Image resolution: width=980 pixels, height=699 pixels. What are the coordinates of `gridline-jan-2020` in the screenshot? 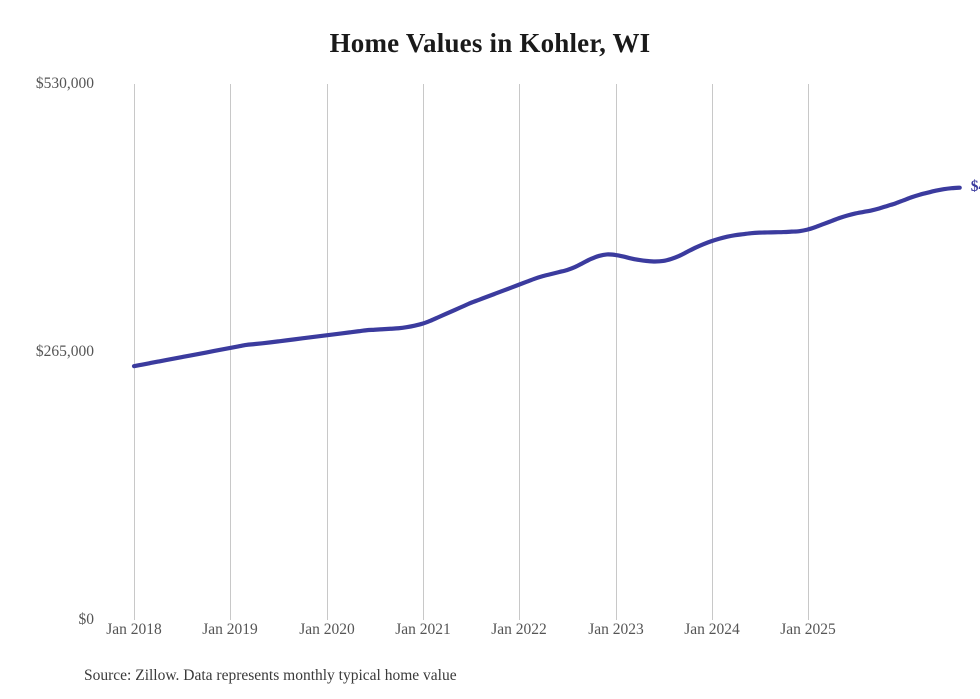 It's located at (327, 352).